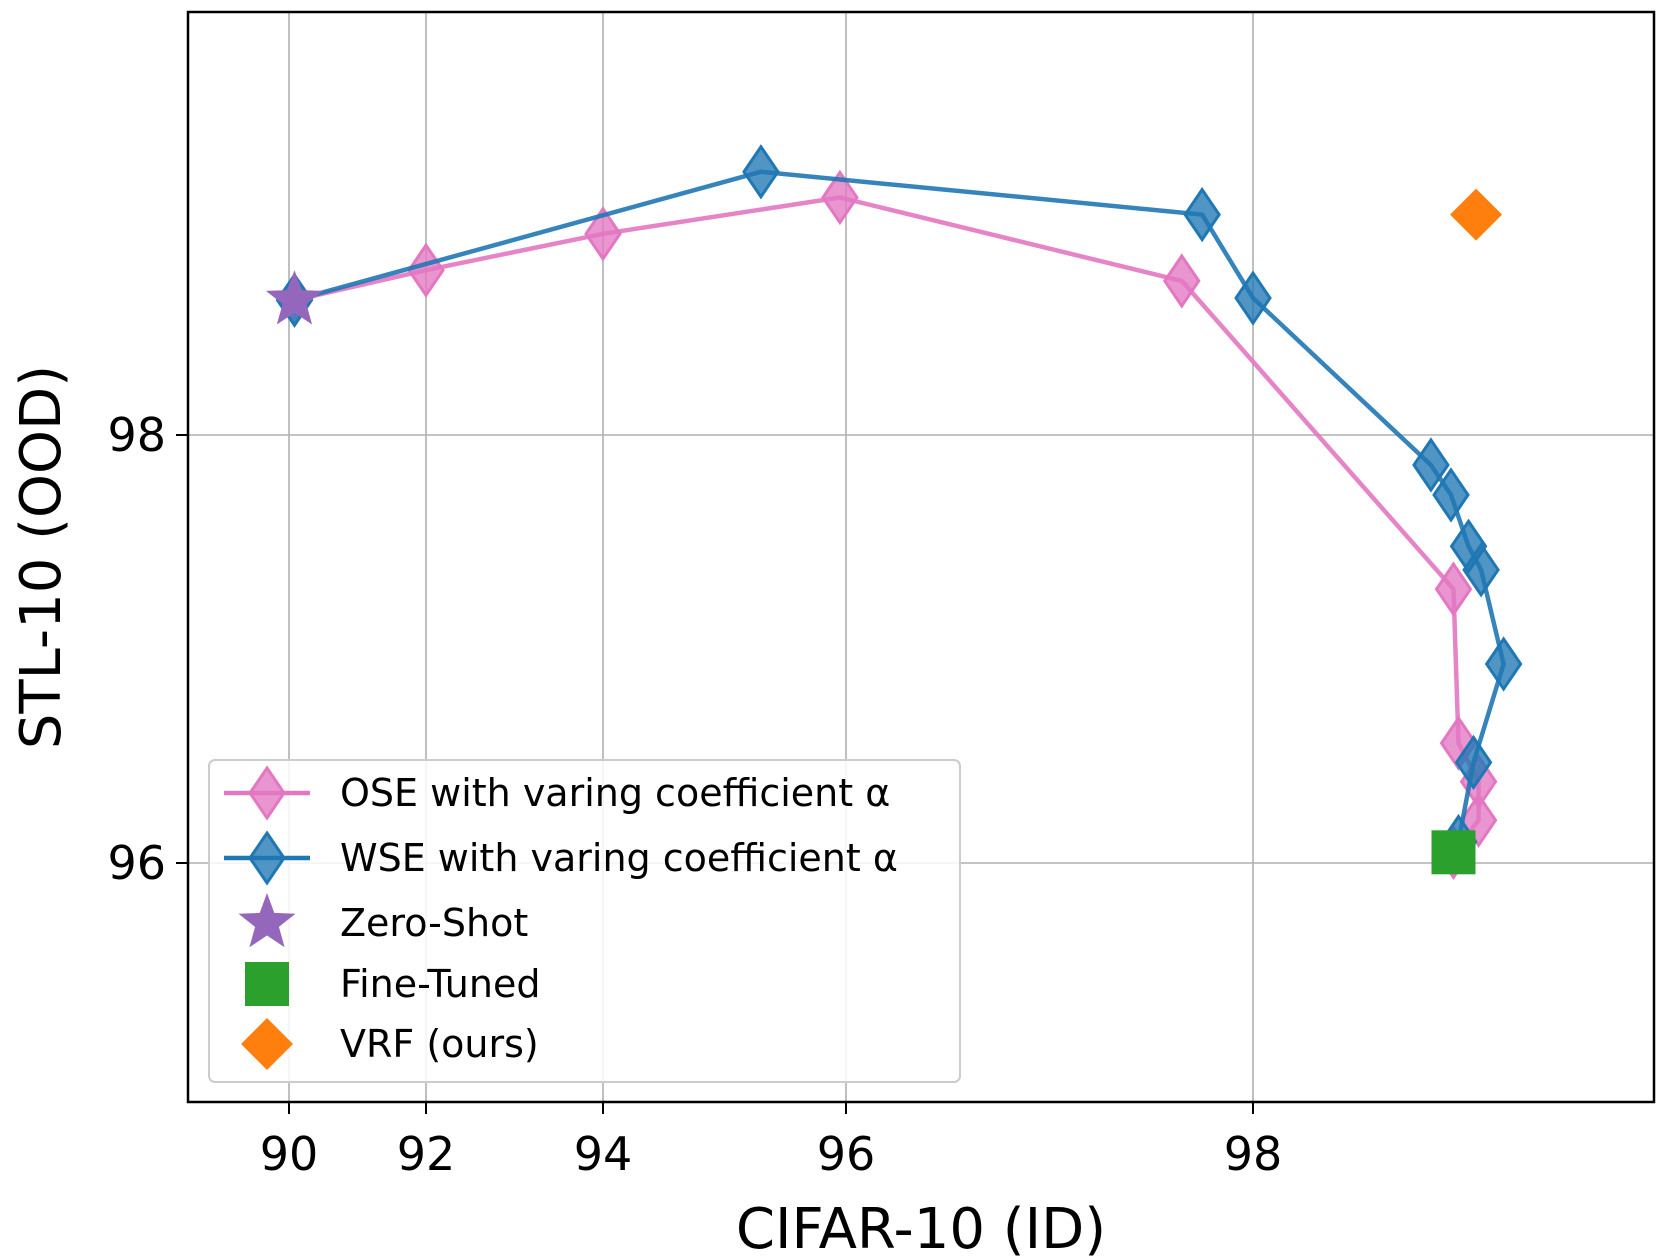 This screenshot has width=1662, height=1259. Describe the element at coordinates (294, 297) in the screenshot. I see `zero-shot-marker` at that location.